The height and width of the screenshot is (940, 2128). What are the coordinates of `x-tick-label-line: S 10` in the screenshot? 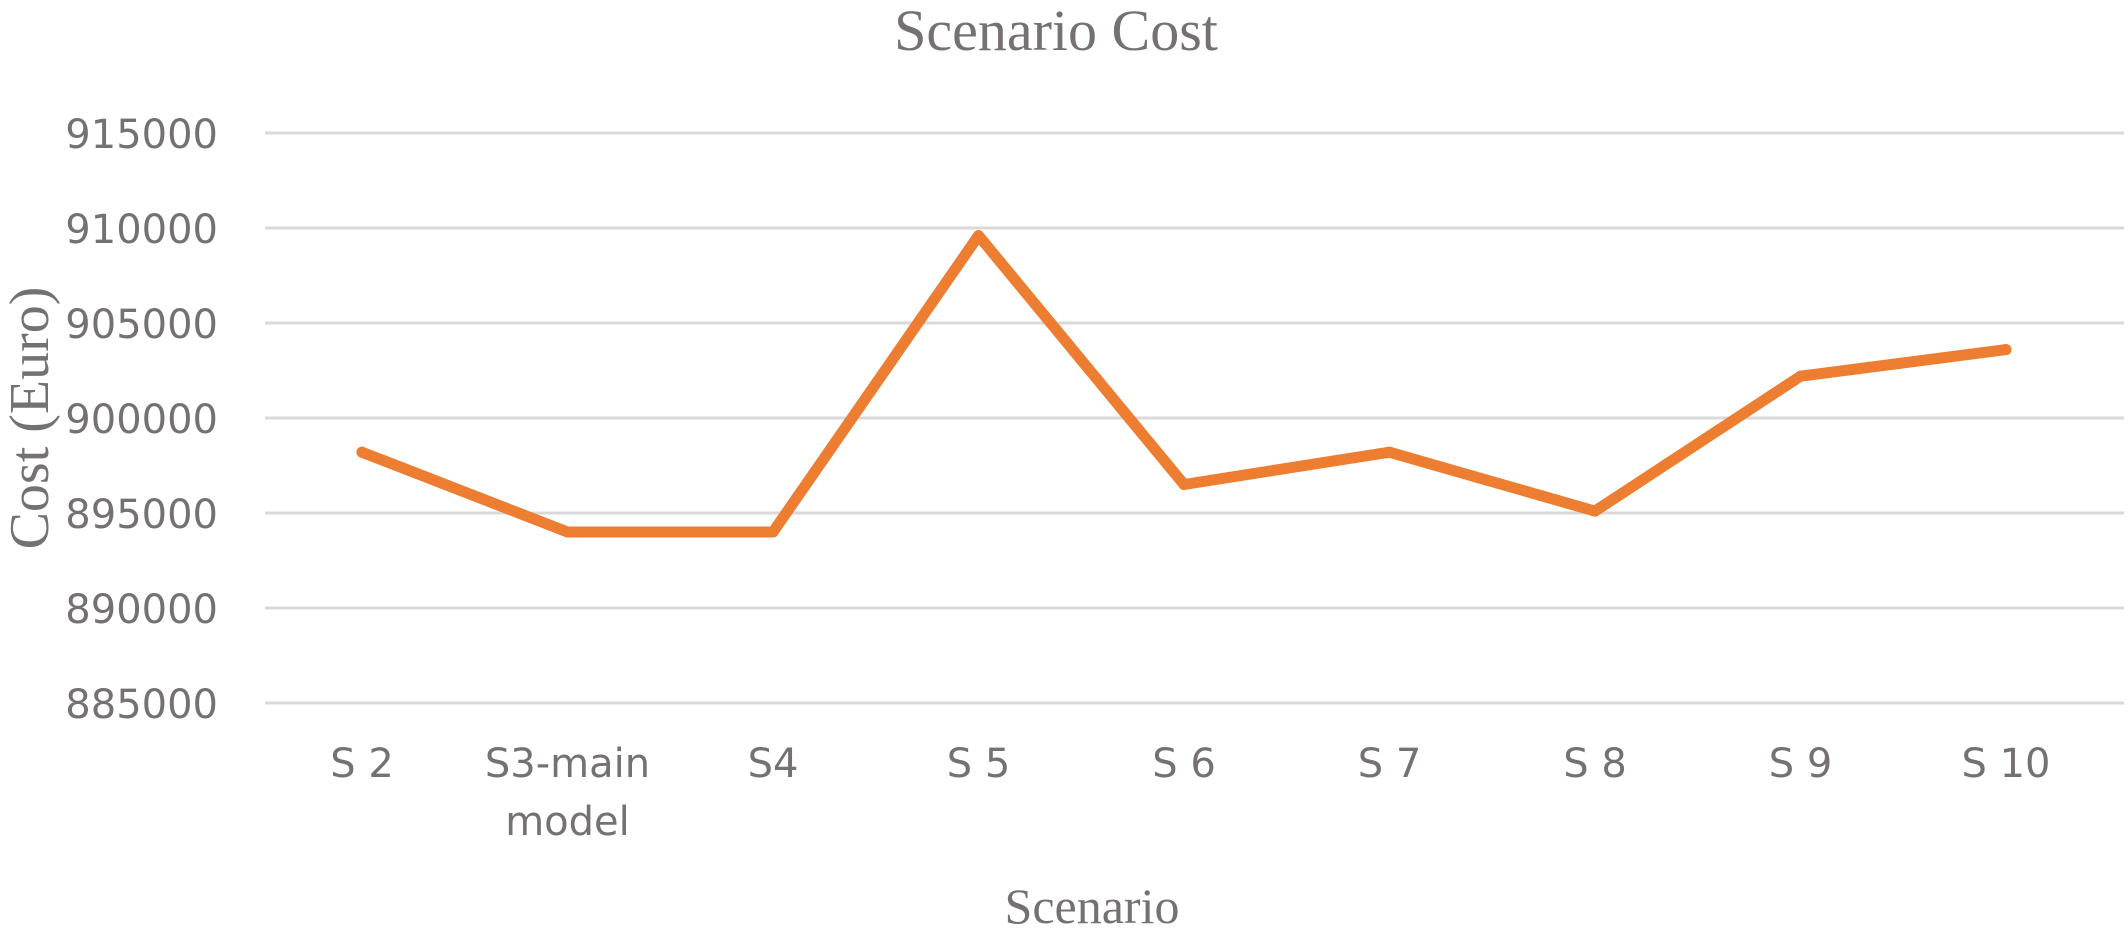 It's located at (2005, 764).